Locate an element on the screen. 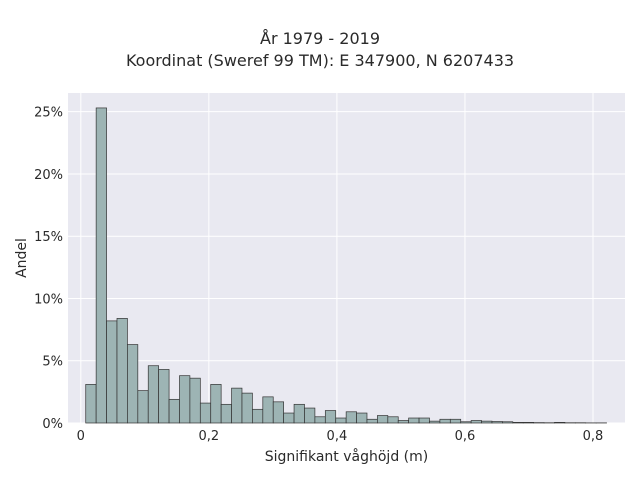  x-axis-label: Signifikant våghöjd (m) is located at coordinates (346, 456).